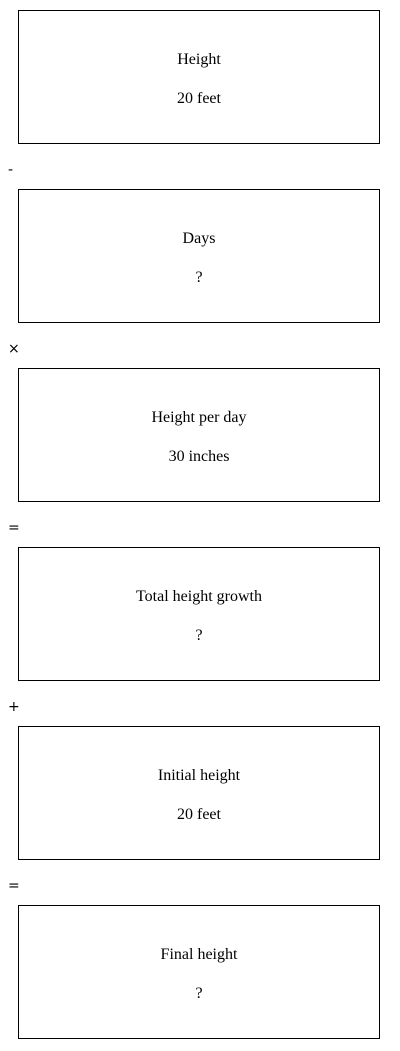 The image size is (400, 1051). I want to click on height-value: 20 feet, so click(199, 98).